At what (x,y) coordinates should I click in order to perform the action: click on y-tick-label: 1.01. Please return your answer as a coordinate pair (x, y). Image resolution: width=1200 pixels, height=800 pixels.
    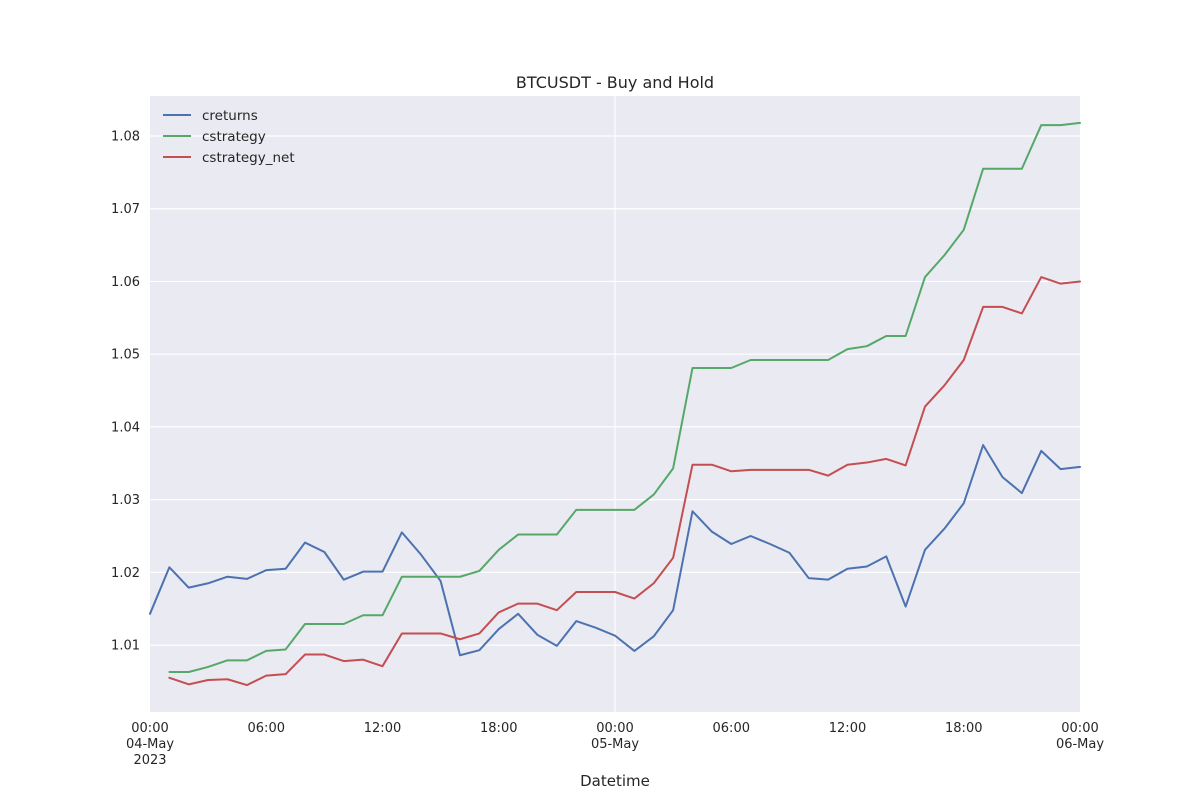
    Looking at the image, I should click on (125, 646).